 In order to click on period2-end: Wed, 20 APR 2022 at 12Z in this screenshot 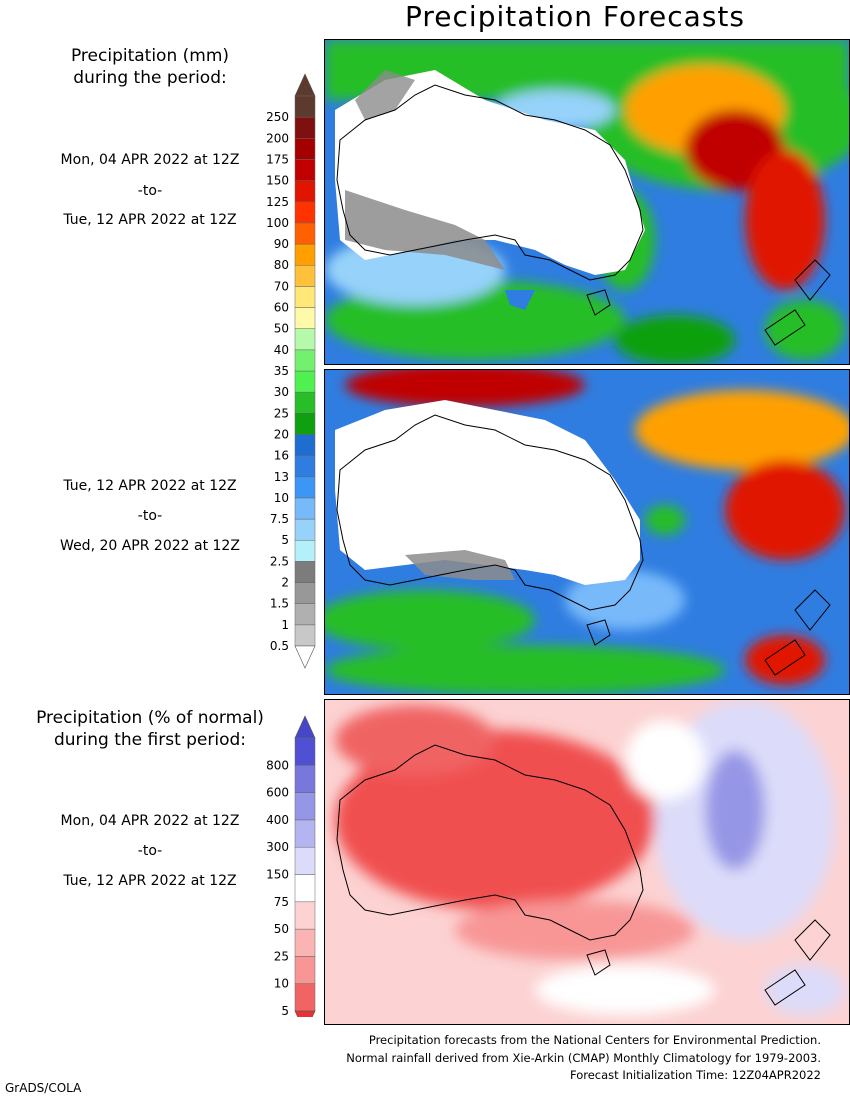, I will do `click(150, 546)`.